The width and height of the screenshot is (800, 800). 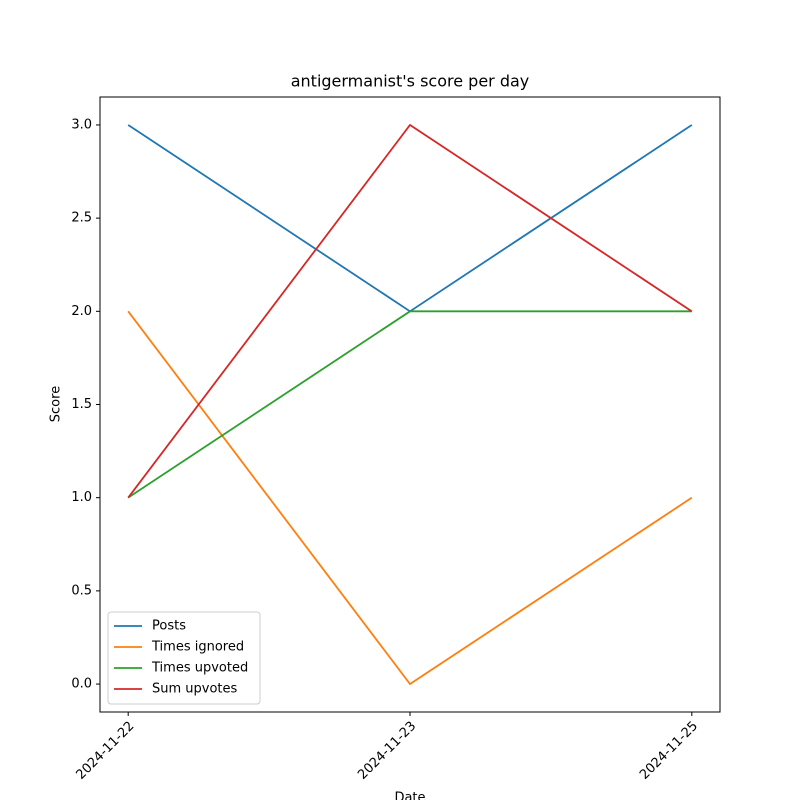 What do you see at coordinates (81, 684) in the screenshot?
I see `y-tick-label: 0.0` at bounding box center [81, 684].